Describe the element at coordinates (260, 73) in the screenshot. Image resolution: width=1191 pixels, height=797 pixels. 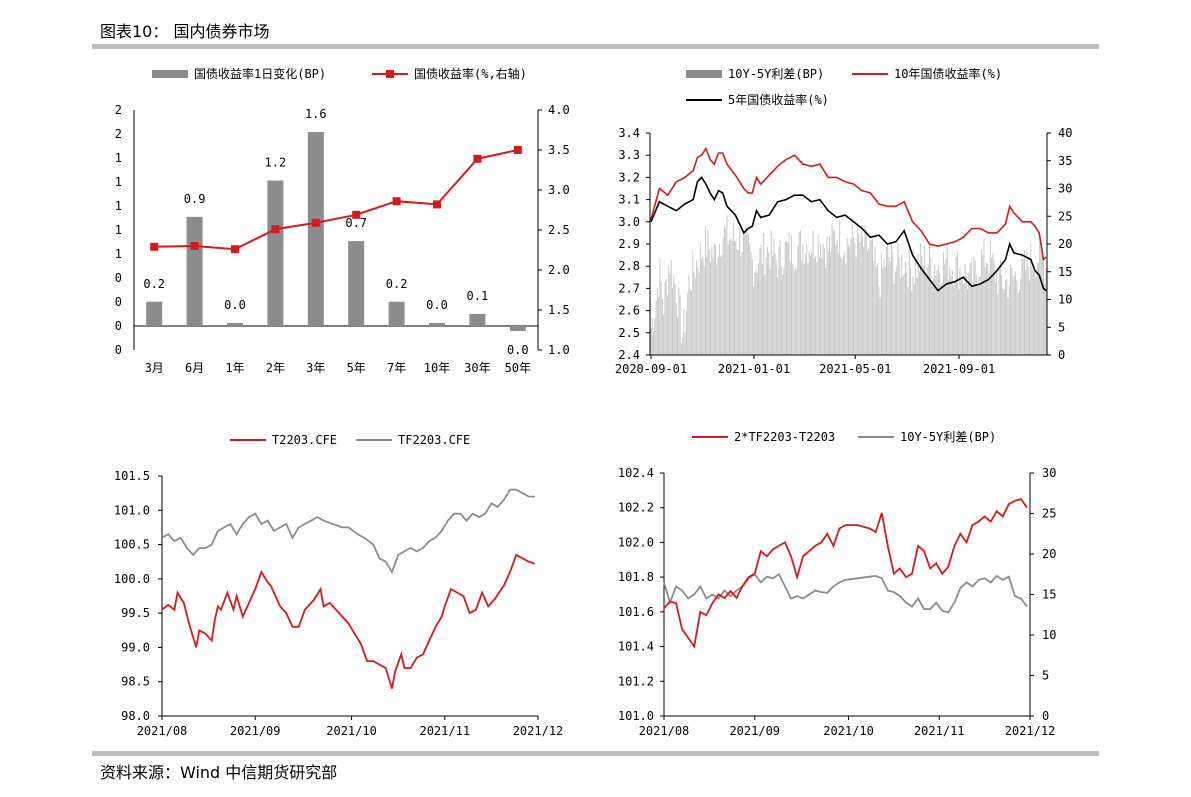
I see `c1-legend-bar-label: 国债收益率1日变化(BP)` at that location.